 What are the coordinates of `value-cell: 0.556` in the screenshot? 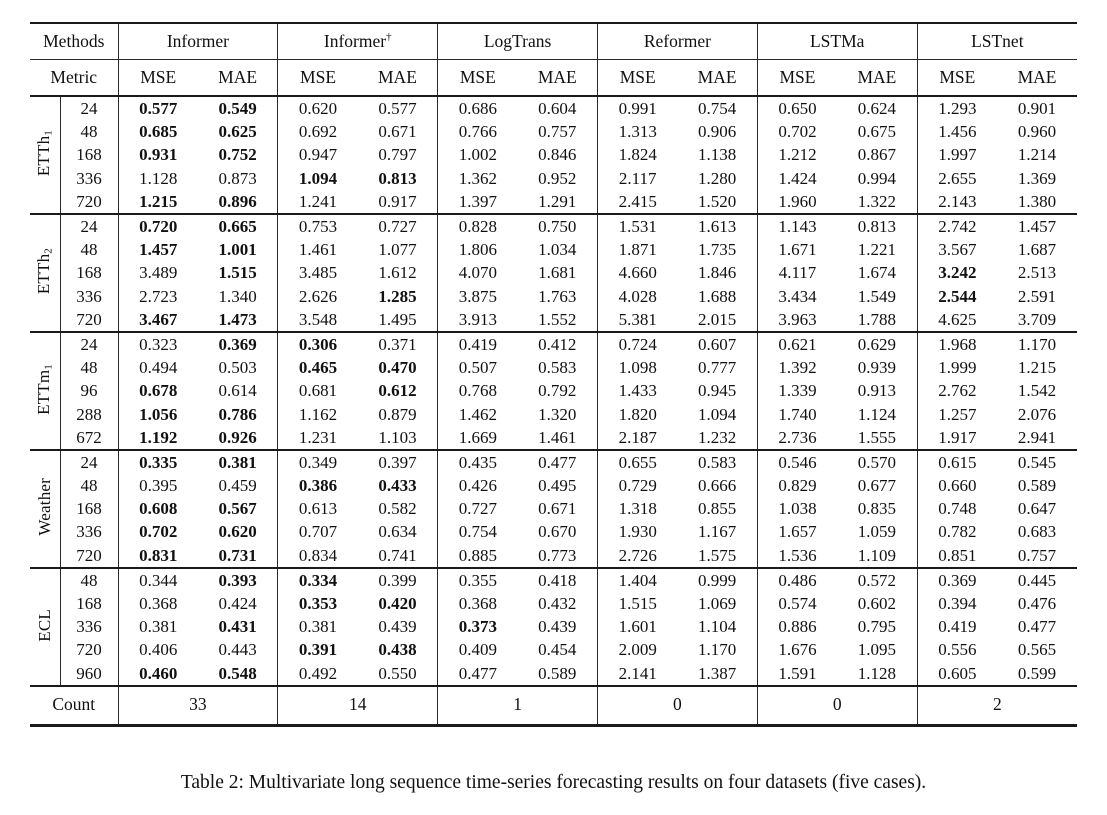 It's located at (957, 650).